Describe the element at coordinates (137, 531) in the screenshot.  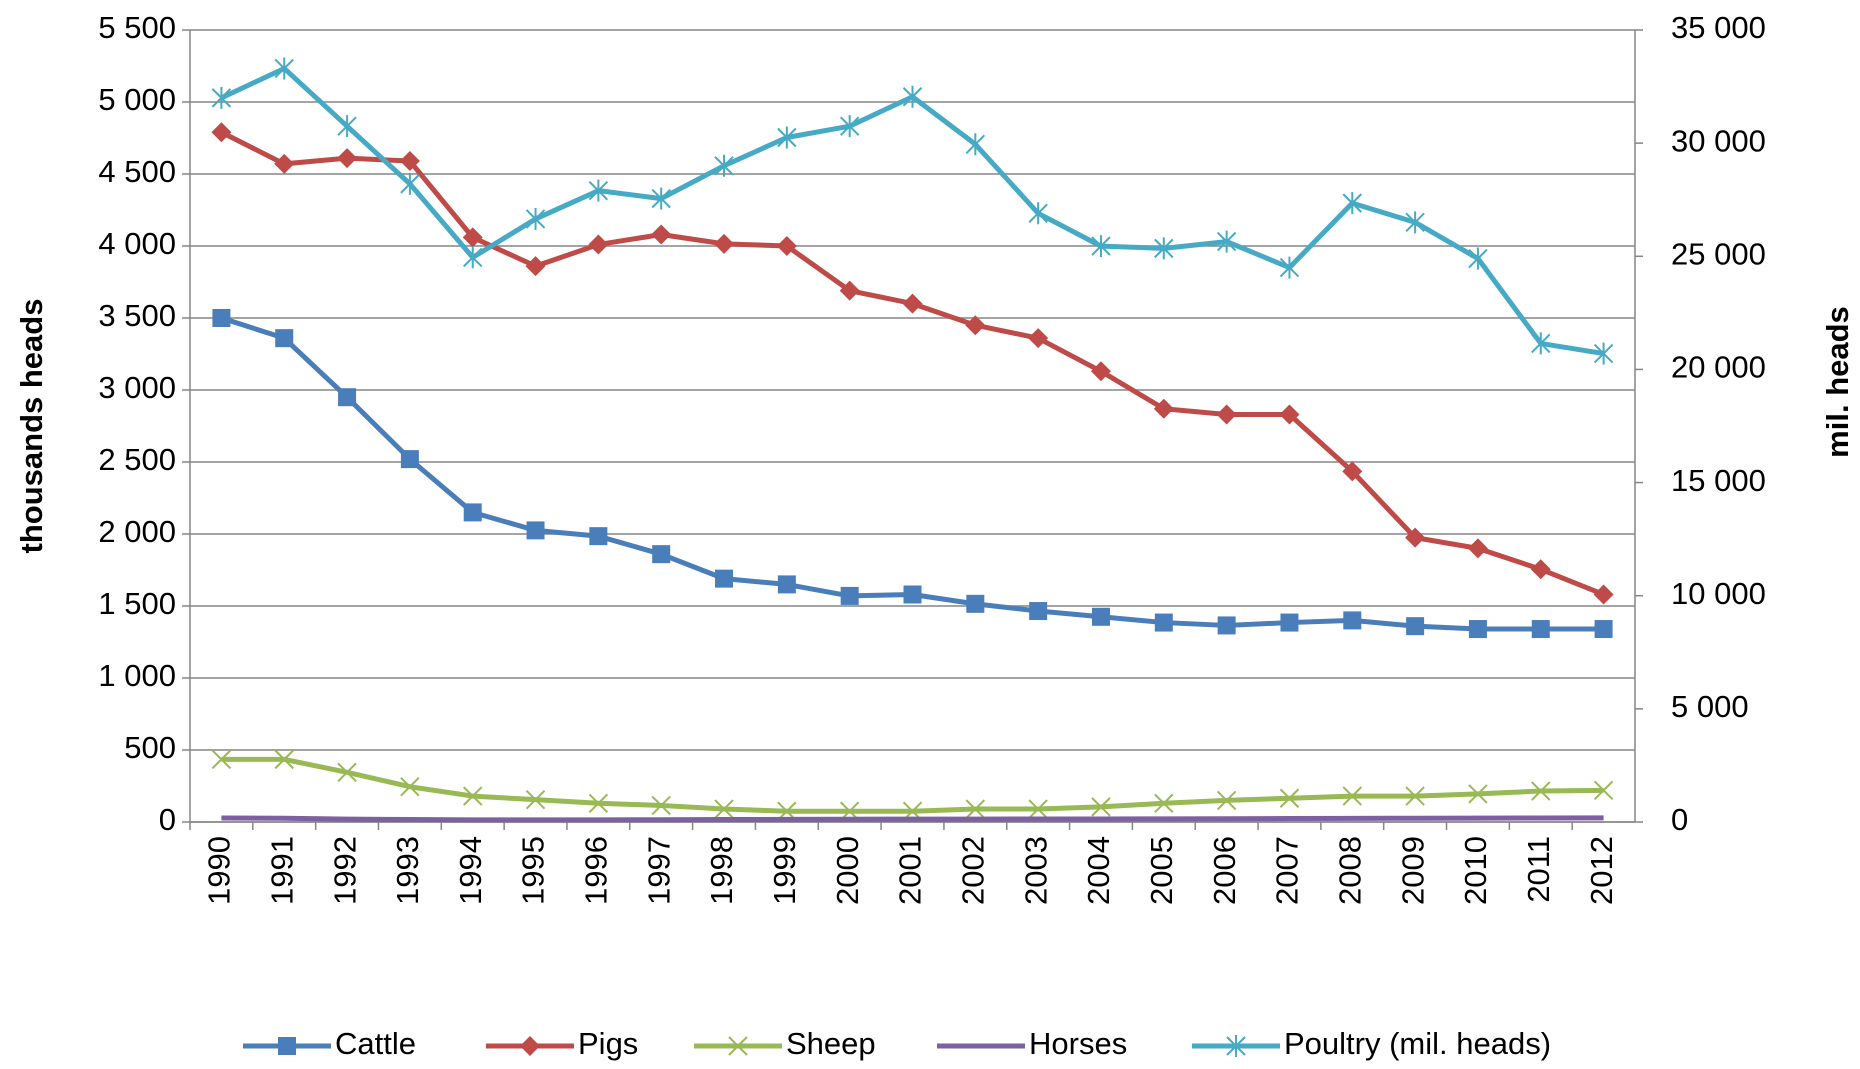
I see `y-tick-label: 2 000` at that location.